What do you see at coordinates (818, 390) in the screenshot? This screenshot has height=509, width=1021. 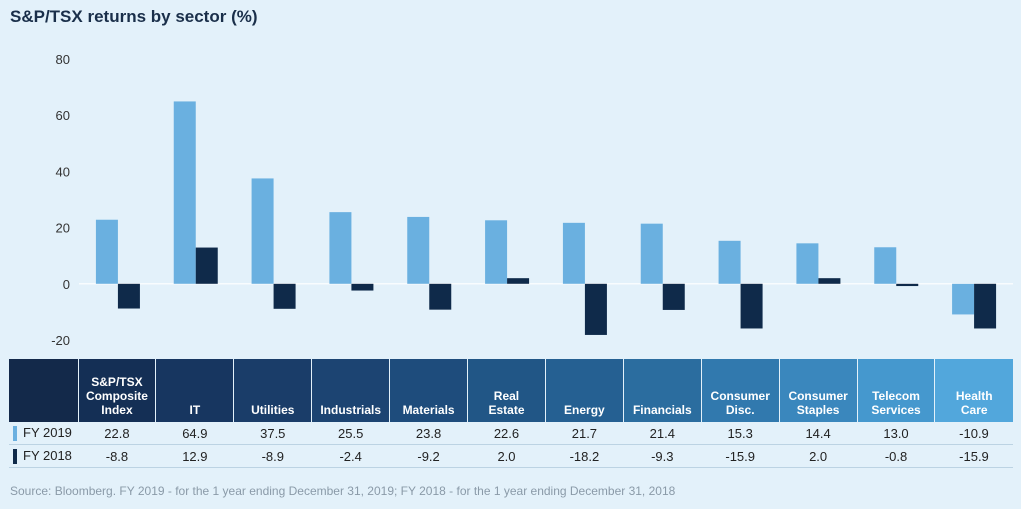 I see `category-header: Consumer Staples` at bounding box center [818, 390].